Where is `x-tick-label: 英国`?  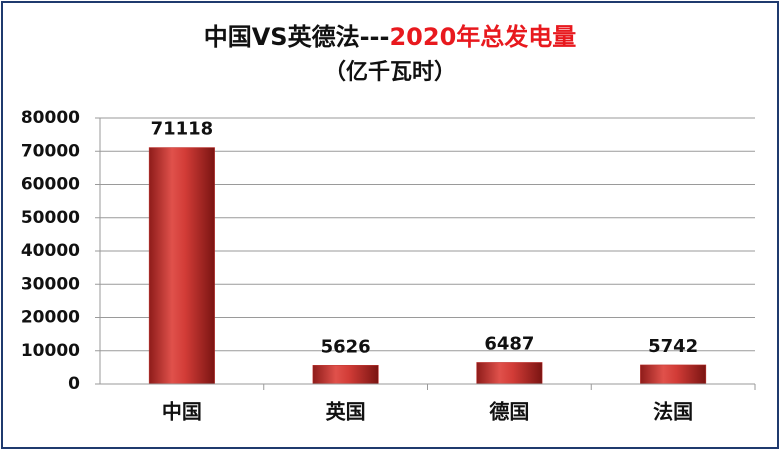
x-tick-label: 英国 is located at coordinates (346, 412).